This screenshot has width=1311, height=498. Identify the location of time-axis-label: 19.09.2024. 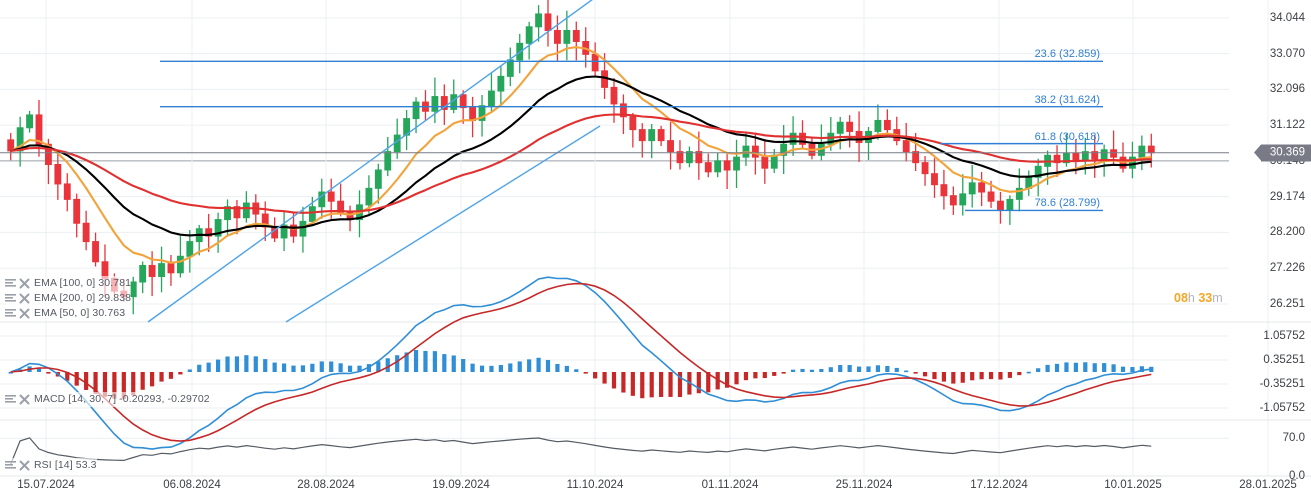
(461, 485).